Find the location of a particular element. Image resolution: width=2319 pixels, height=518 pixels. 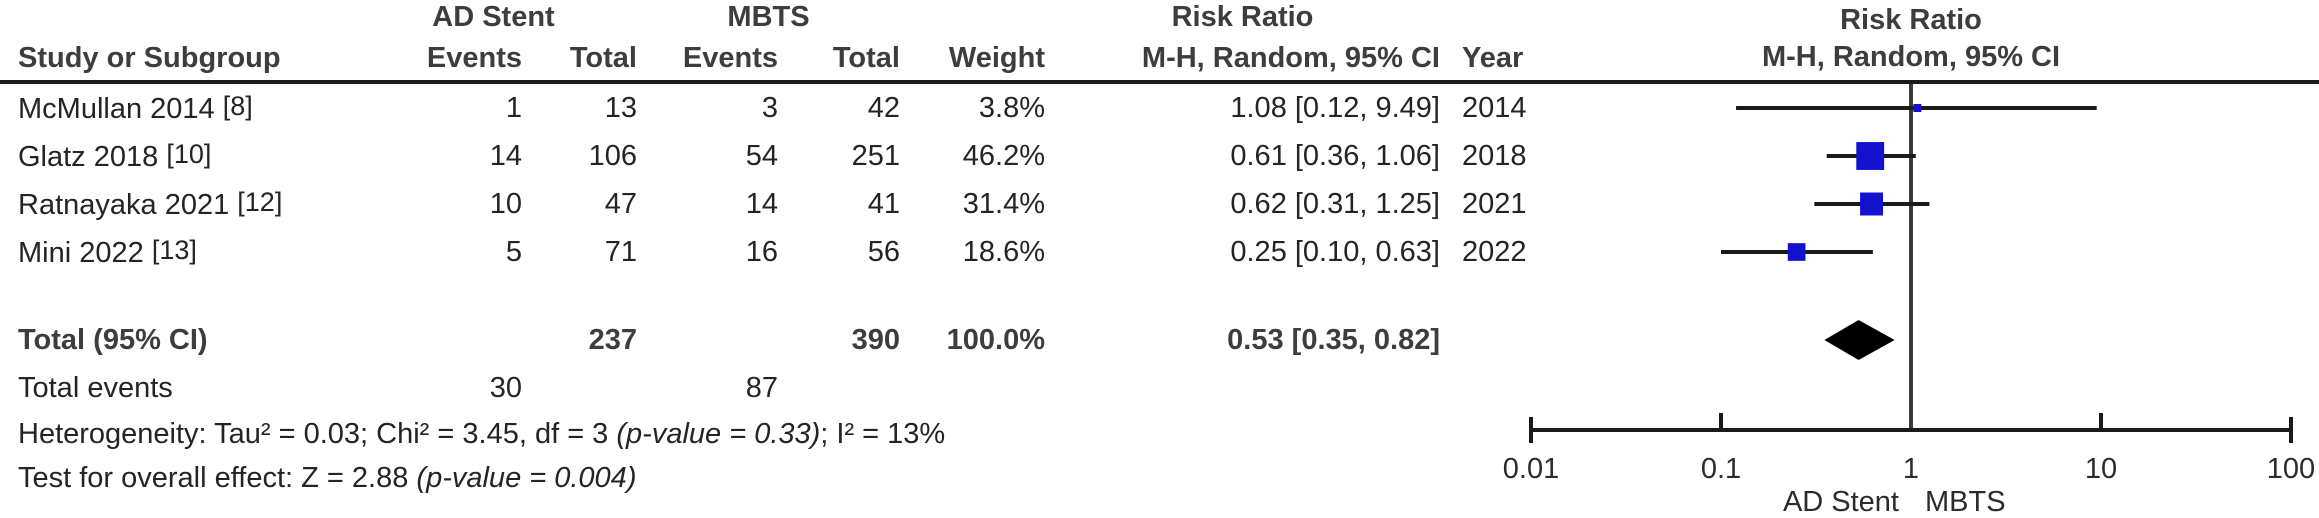

events-exp: 14 is located at coordinates (505, 155).